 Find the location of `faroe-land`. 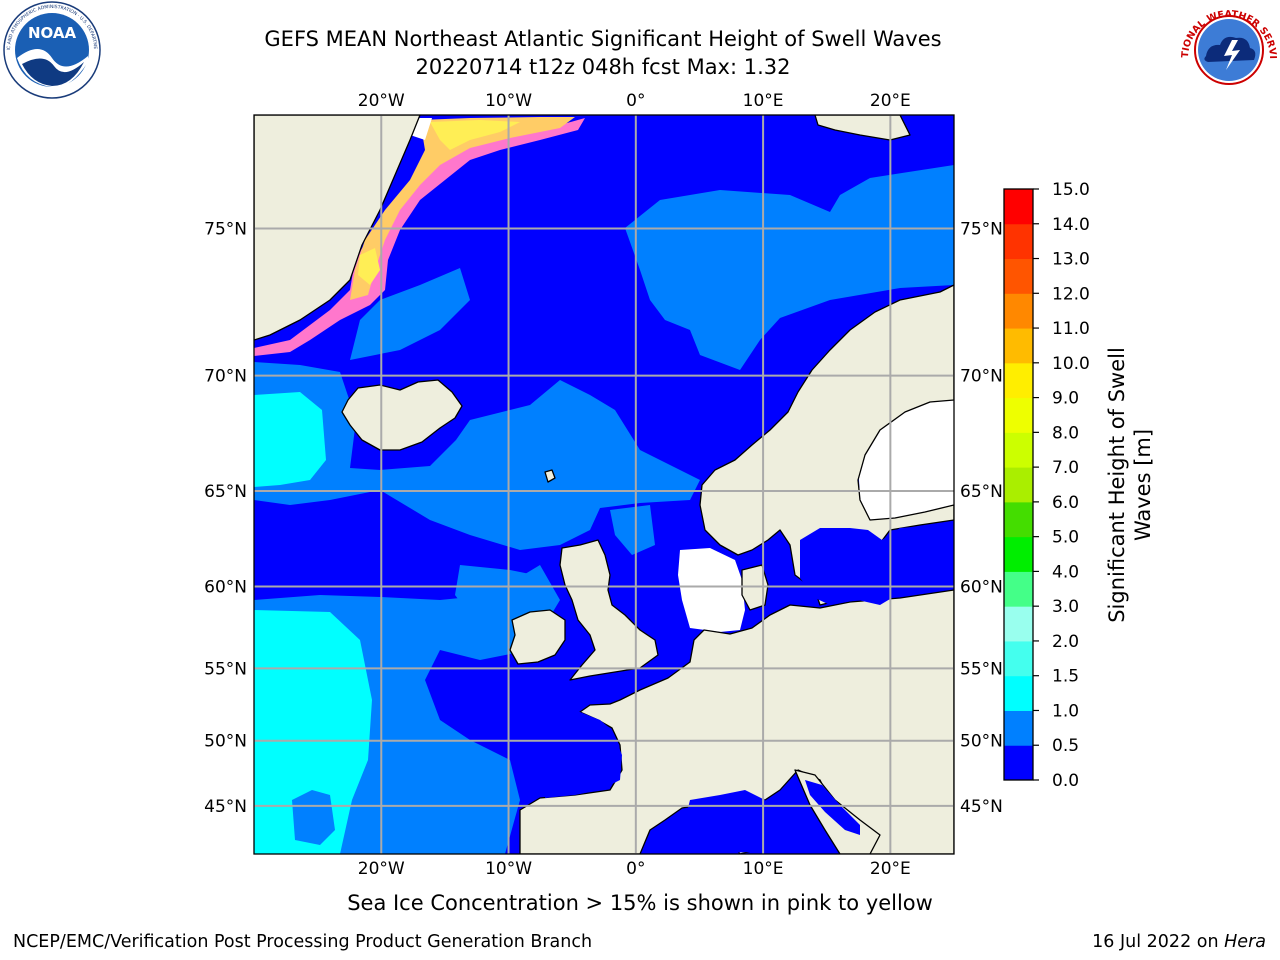

faroe-land is located at coordinates (550, 476).